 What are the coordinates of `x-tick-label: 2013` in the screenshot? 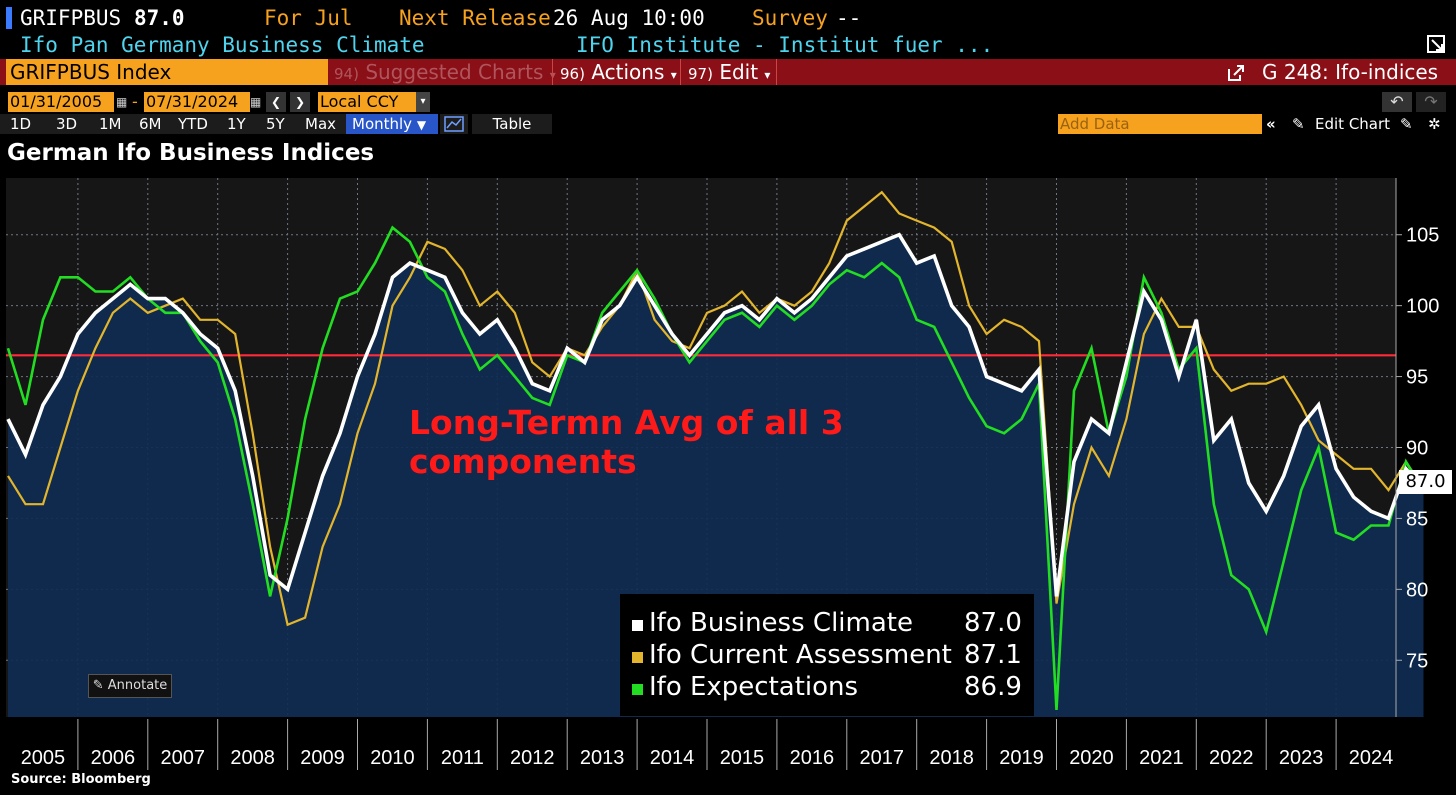 It's located at (602, 758).